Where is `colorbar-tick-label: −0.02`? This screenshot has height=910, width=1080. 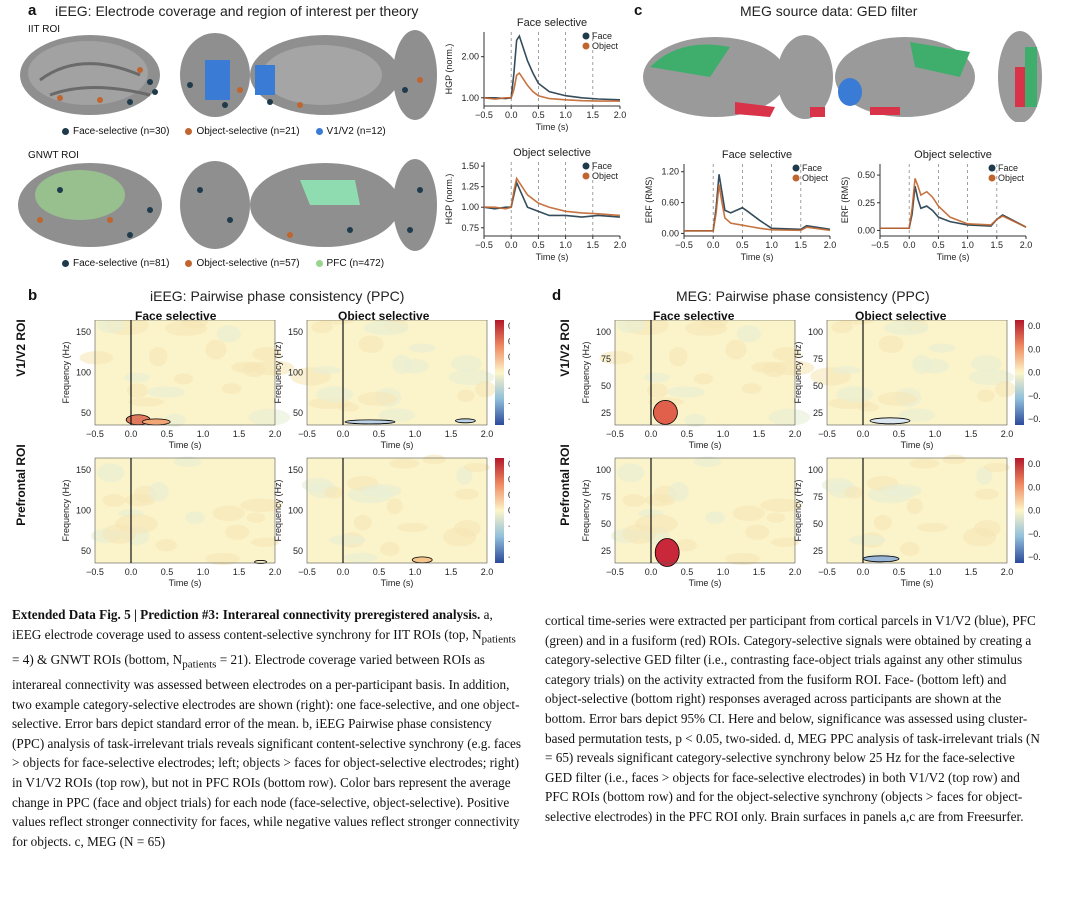 colorbar-tick-label: −0.02 is located at coordinates (509, 388).